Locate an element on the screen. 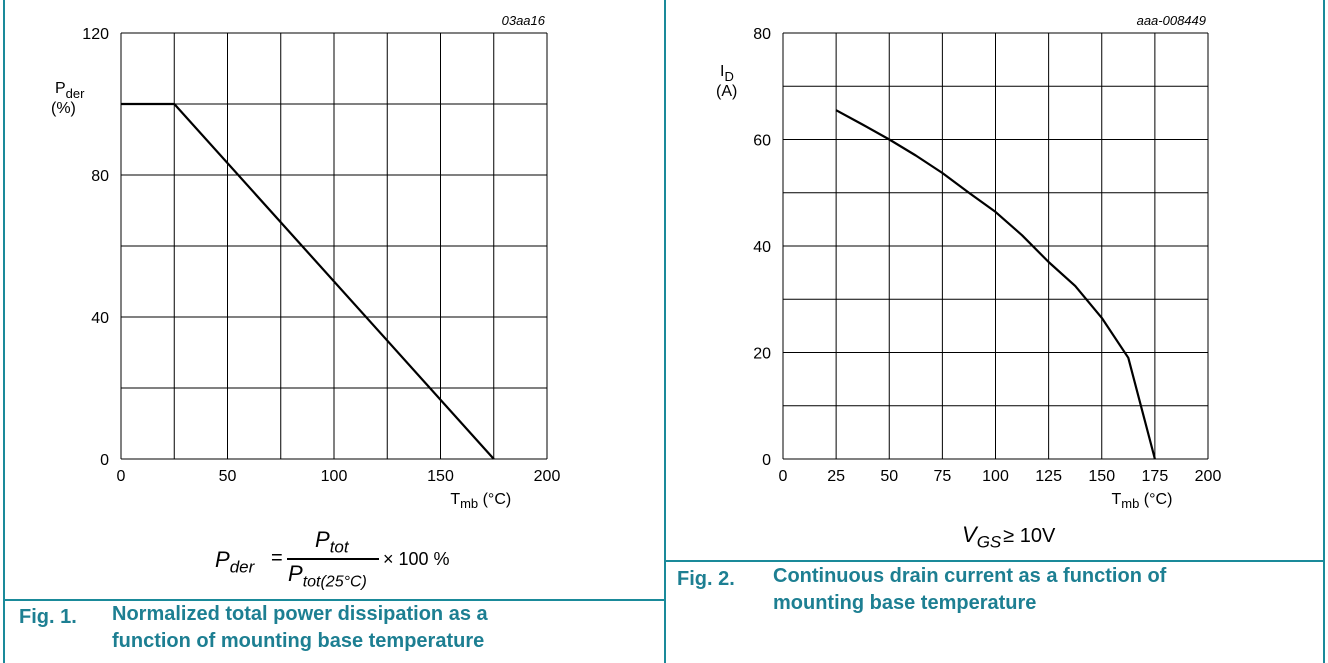  y-axis-unit: (A) is located at coordinates (726, 91).